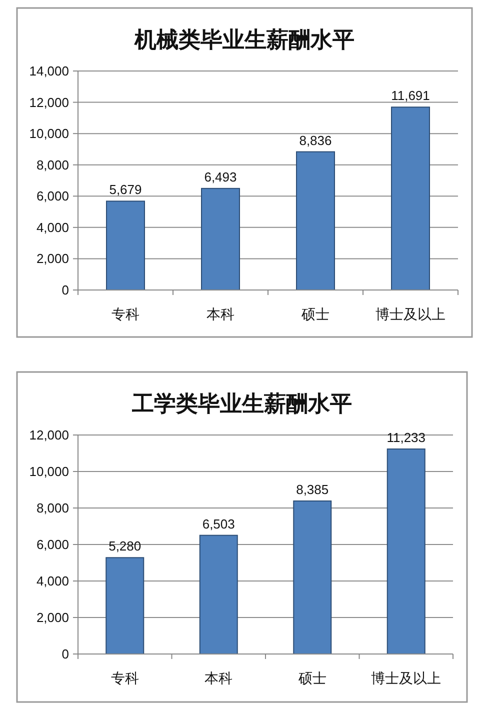 The height and width of the screenshot is (718, 480). Describe the element at coordinates (241, 403) in the screenshot. I see `chart-title: 工学类毕业生薪酬水平` at that location.